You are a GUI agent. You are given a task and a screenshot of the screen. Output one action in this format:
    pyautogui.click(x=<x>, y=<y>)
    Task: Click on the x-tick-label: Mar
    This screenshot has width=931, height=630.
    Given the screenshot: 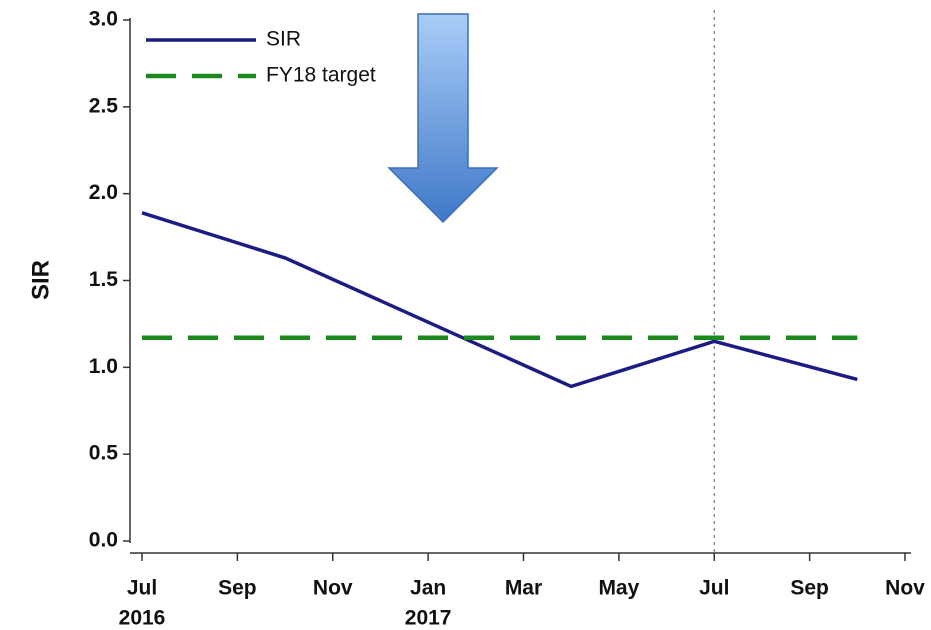 What is the action you would take?
    pyautogui.click(x=523, y=588)
    